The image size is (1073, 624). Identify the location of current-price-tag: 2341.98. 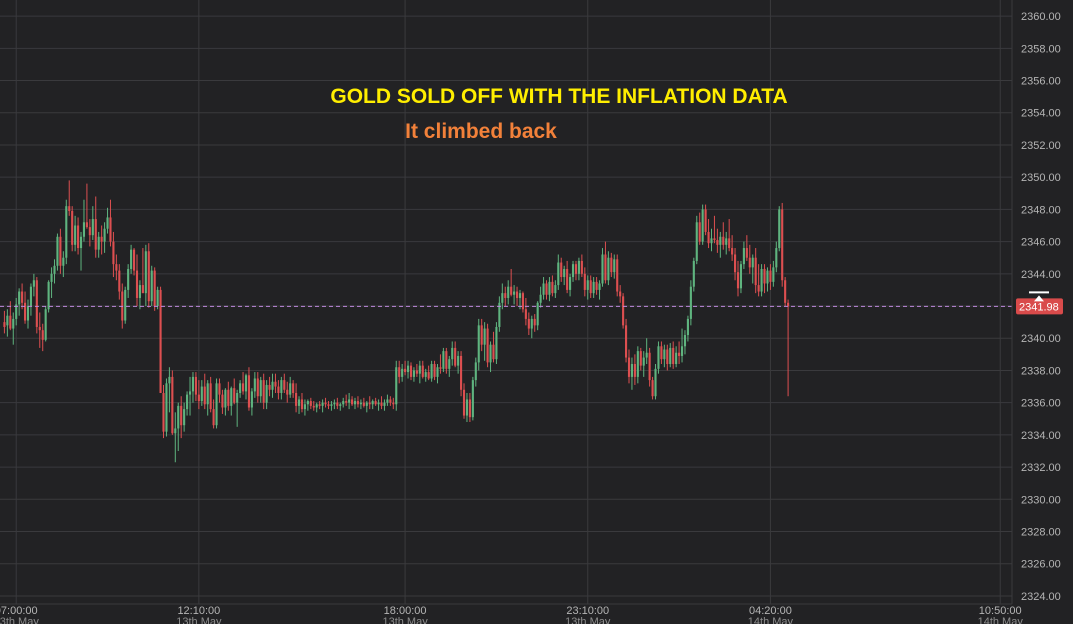
(1039, 303).